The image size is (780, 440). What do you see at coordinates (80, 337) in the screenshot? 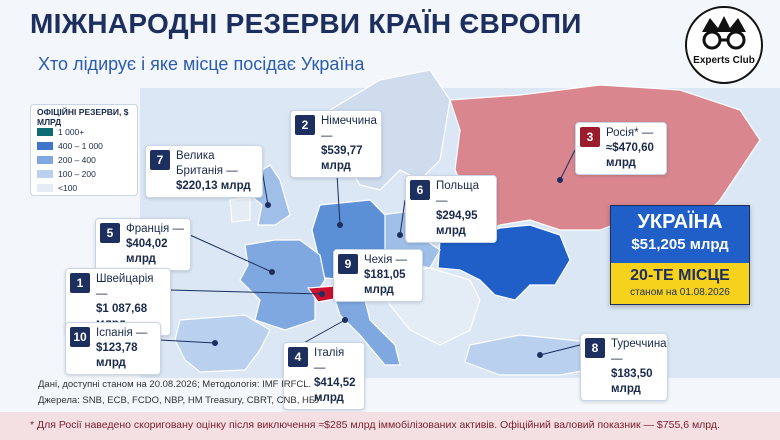
I see `rank-badge: 10` at bounding box center [80, 337].